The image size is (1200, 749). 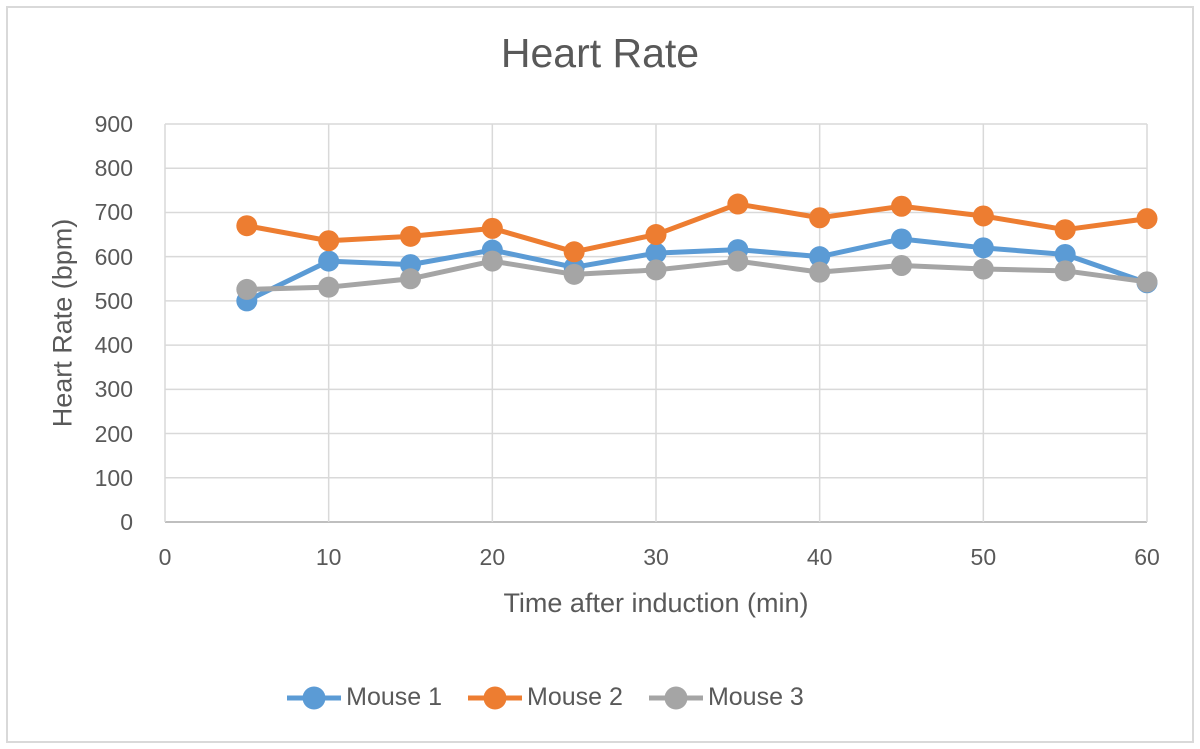 What do you see at coordinates (113, 477) in the screenshot?
I see `y-tick-label-100: 100` at bounding box center [113, 477].